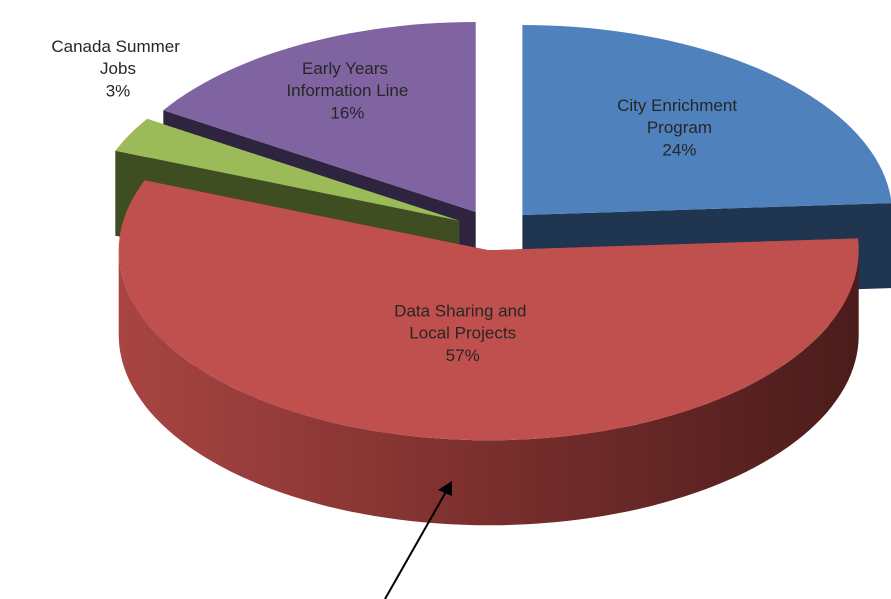 This screenshot has width=891, height=599. I want to click on arrow-line, so click(416, 544).